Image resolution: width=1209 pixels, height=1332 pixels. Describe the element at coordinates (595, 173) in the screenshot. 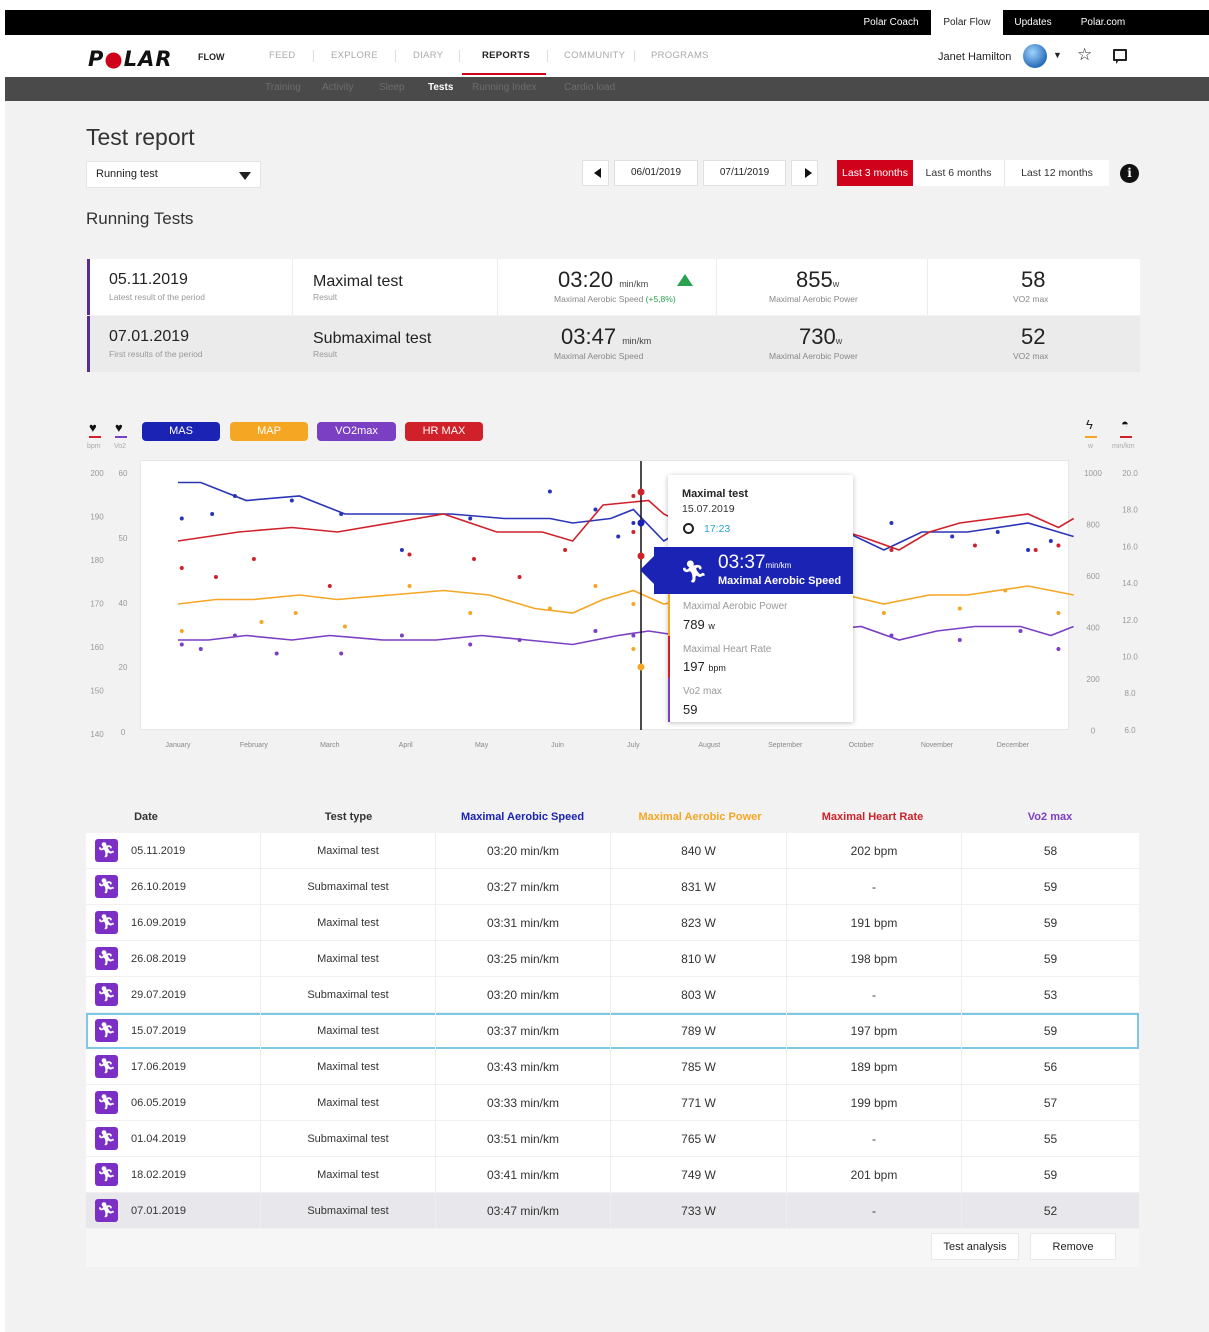

I see `prev-period-button` at that location.